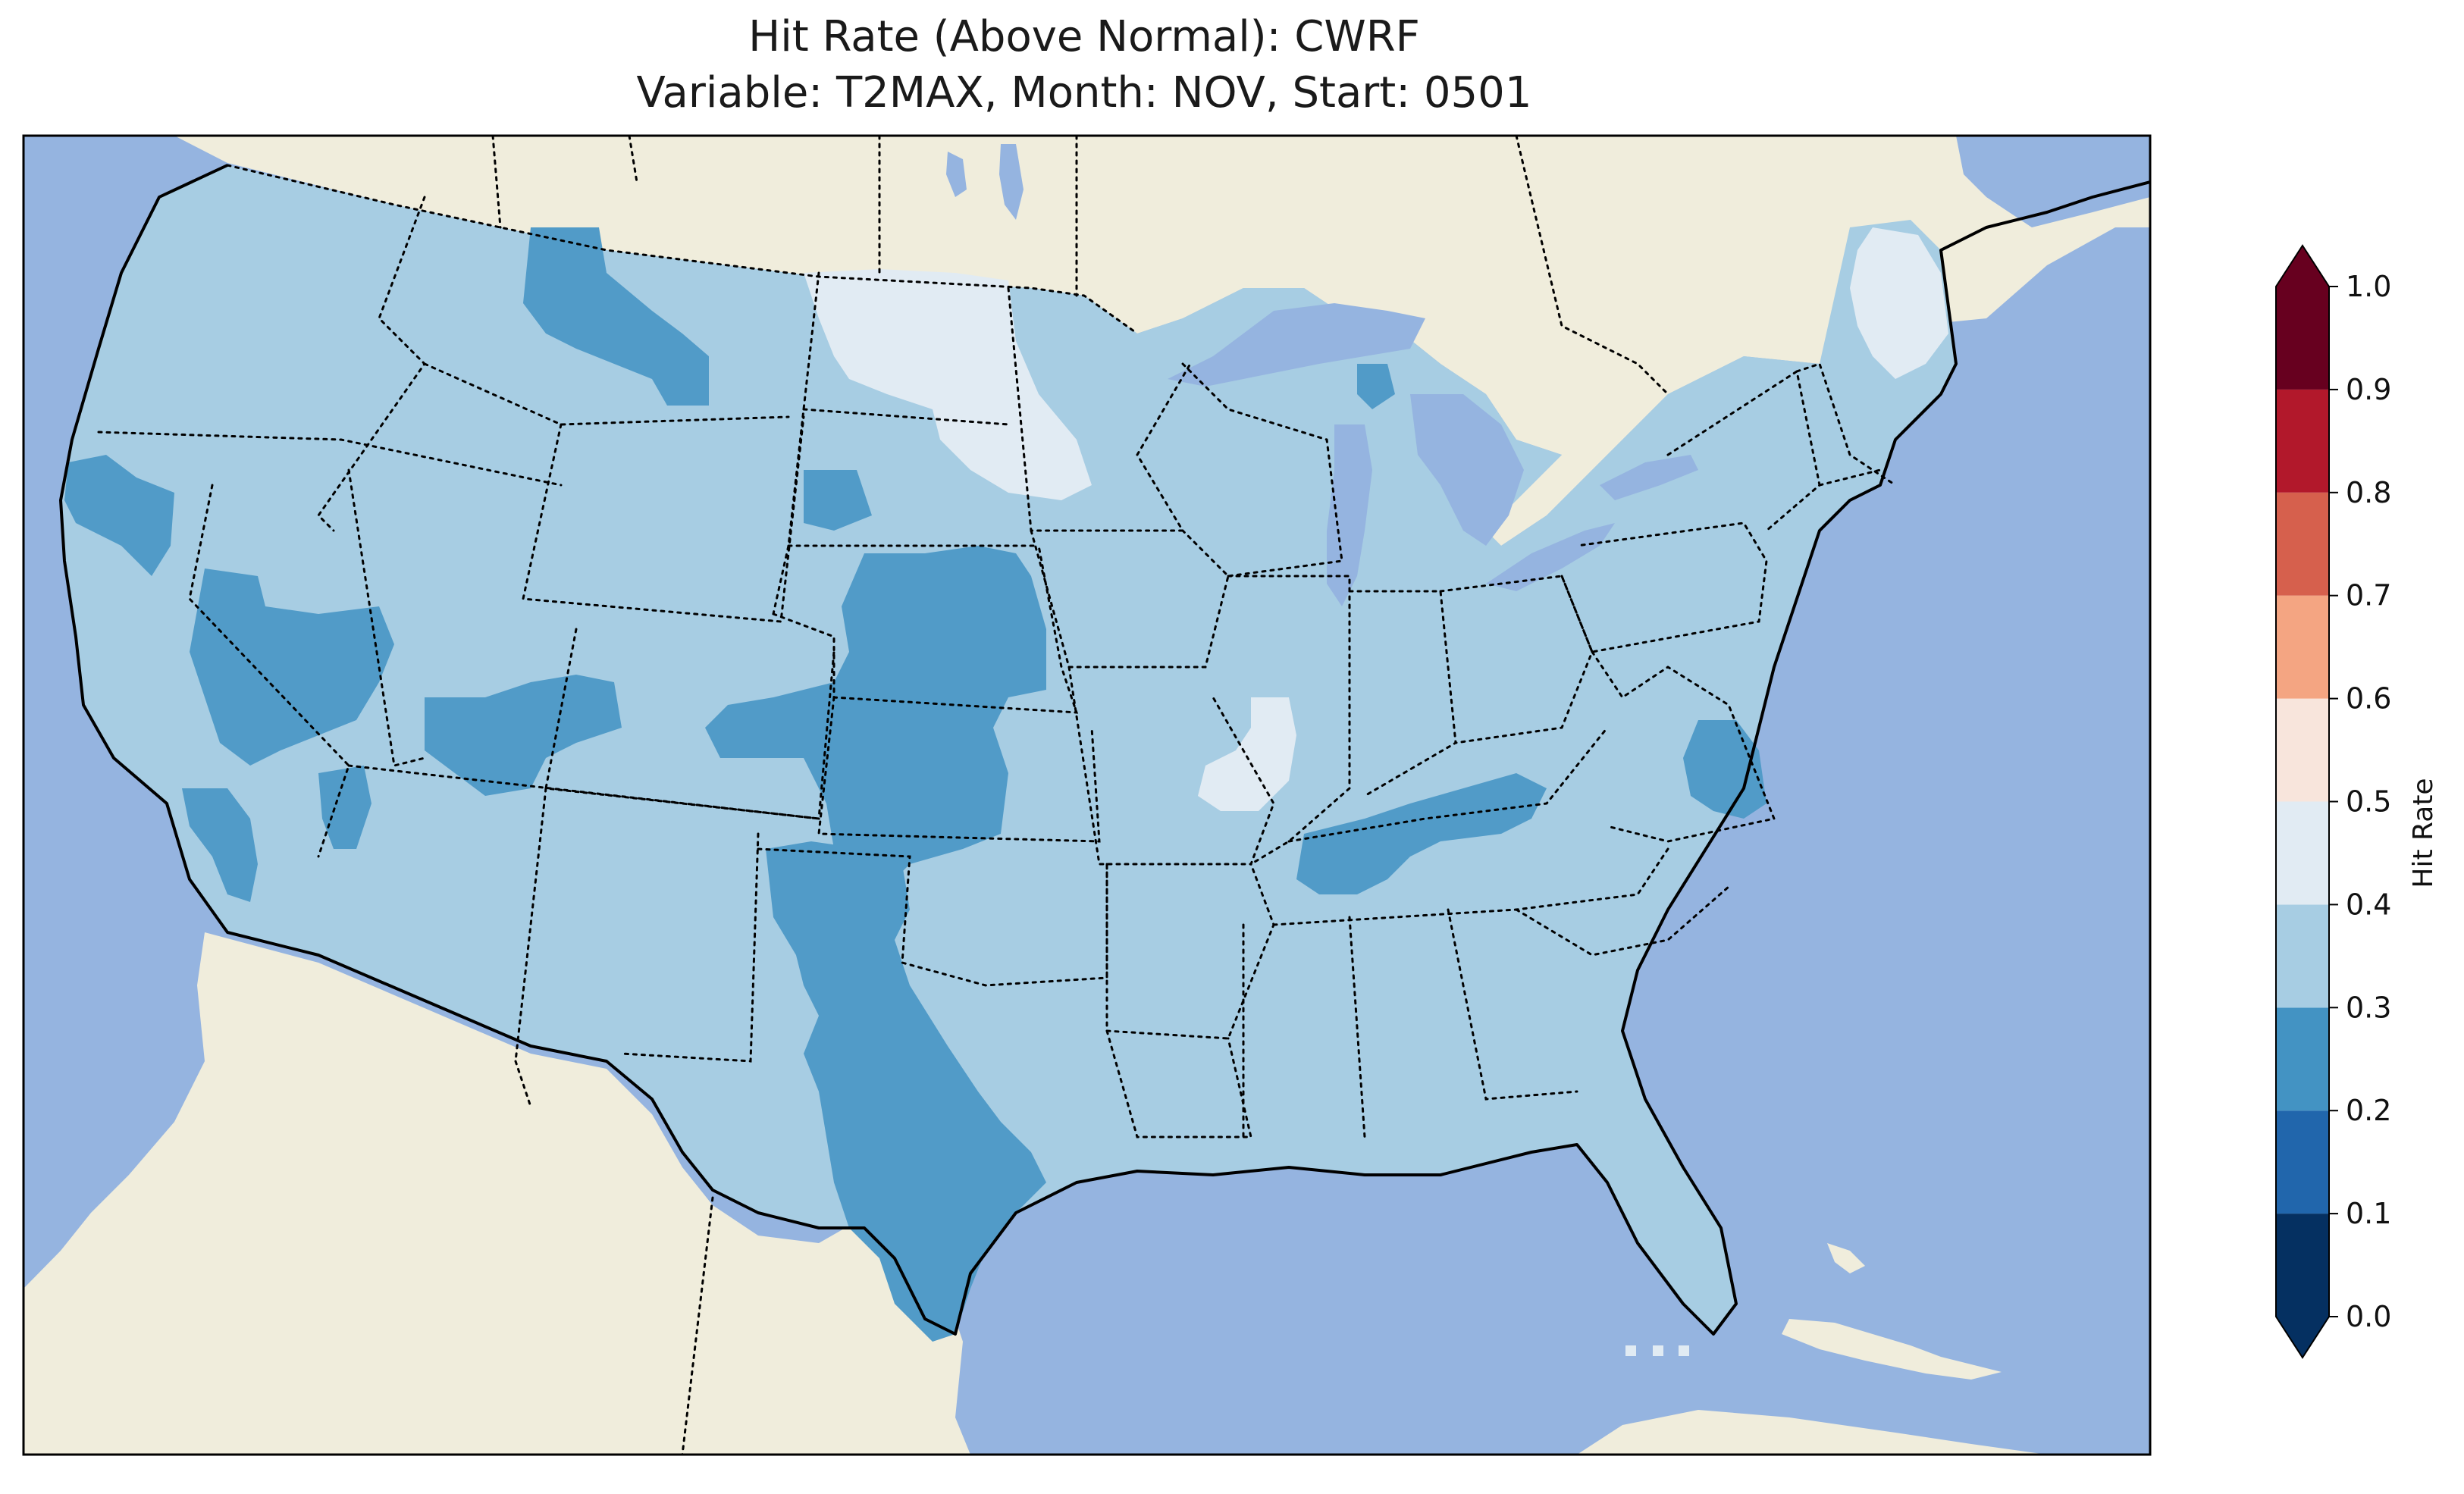  Describe the element at coordinates (530, 925) in the screenshot. I see `border-az-nm` at that location.